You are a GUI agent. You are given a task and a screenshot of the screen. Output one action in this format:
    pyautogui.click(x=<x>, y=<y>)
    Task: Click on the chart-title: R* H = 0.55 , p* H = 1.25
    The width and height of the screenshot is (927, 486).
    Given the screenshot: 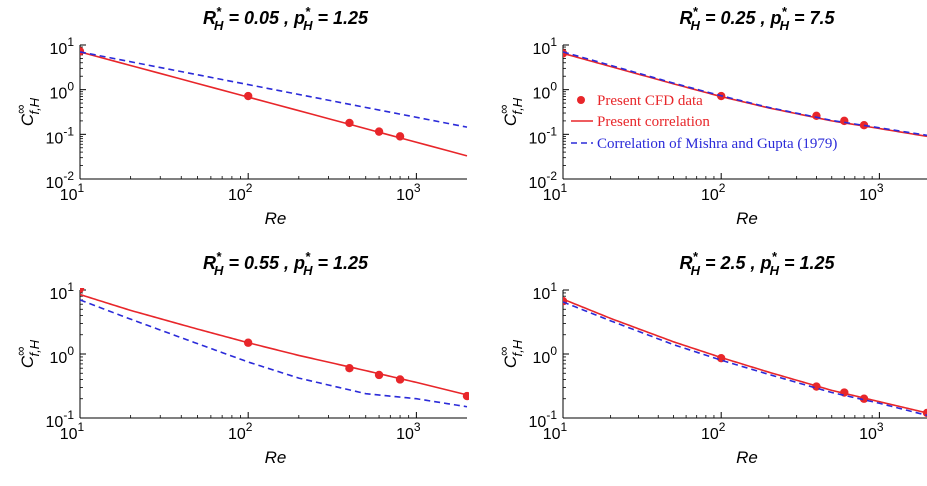 What is the action you would take?
    pyautogui.click(x=286, y=263)
    